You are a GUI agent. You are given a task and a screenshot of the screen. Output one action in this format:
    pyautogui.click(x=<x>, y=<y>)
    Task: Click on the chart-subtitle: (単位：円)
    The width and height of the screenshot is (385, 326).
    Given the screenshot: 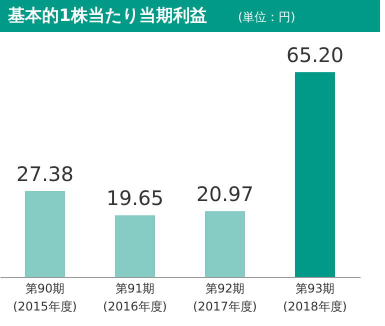 What is the action you would take?
    pyautogui.click(x=267, y=17)
    